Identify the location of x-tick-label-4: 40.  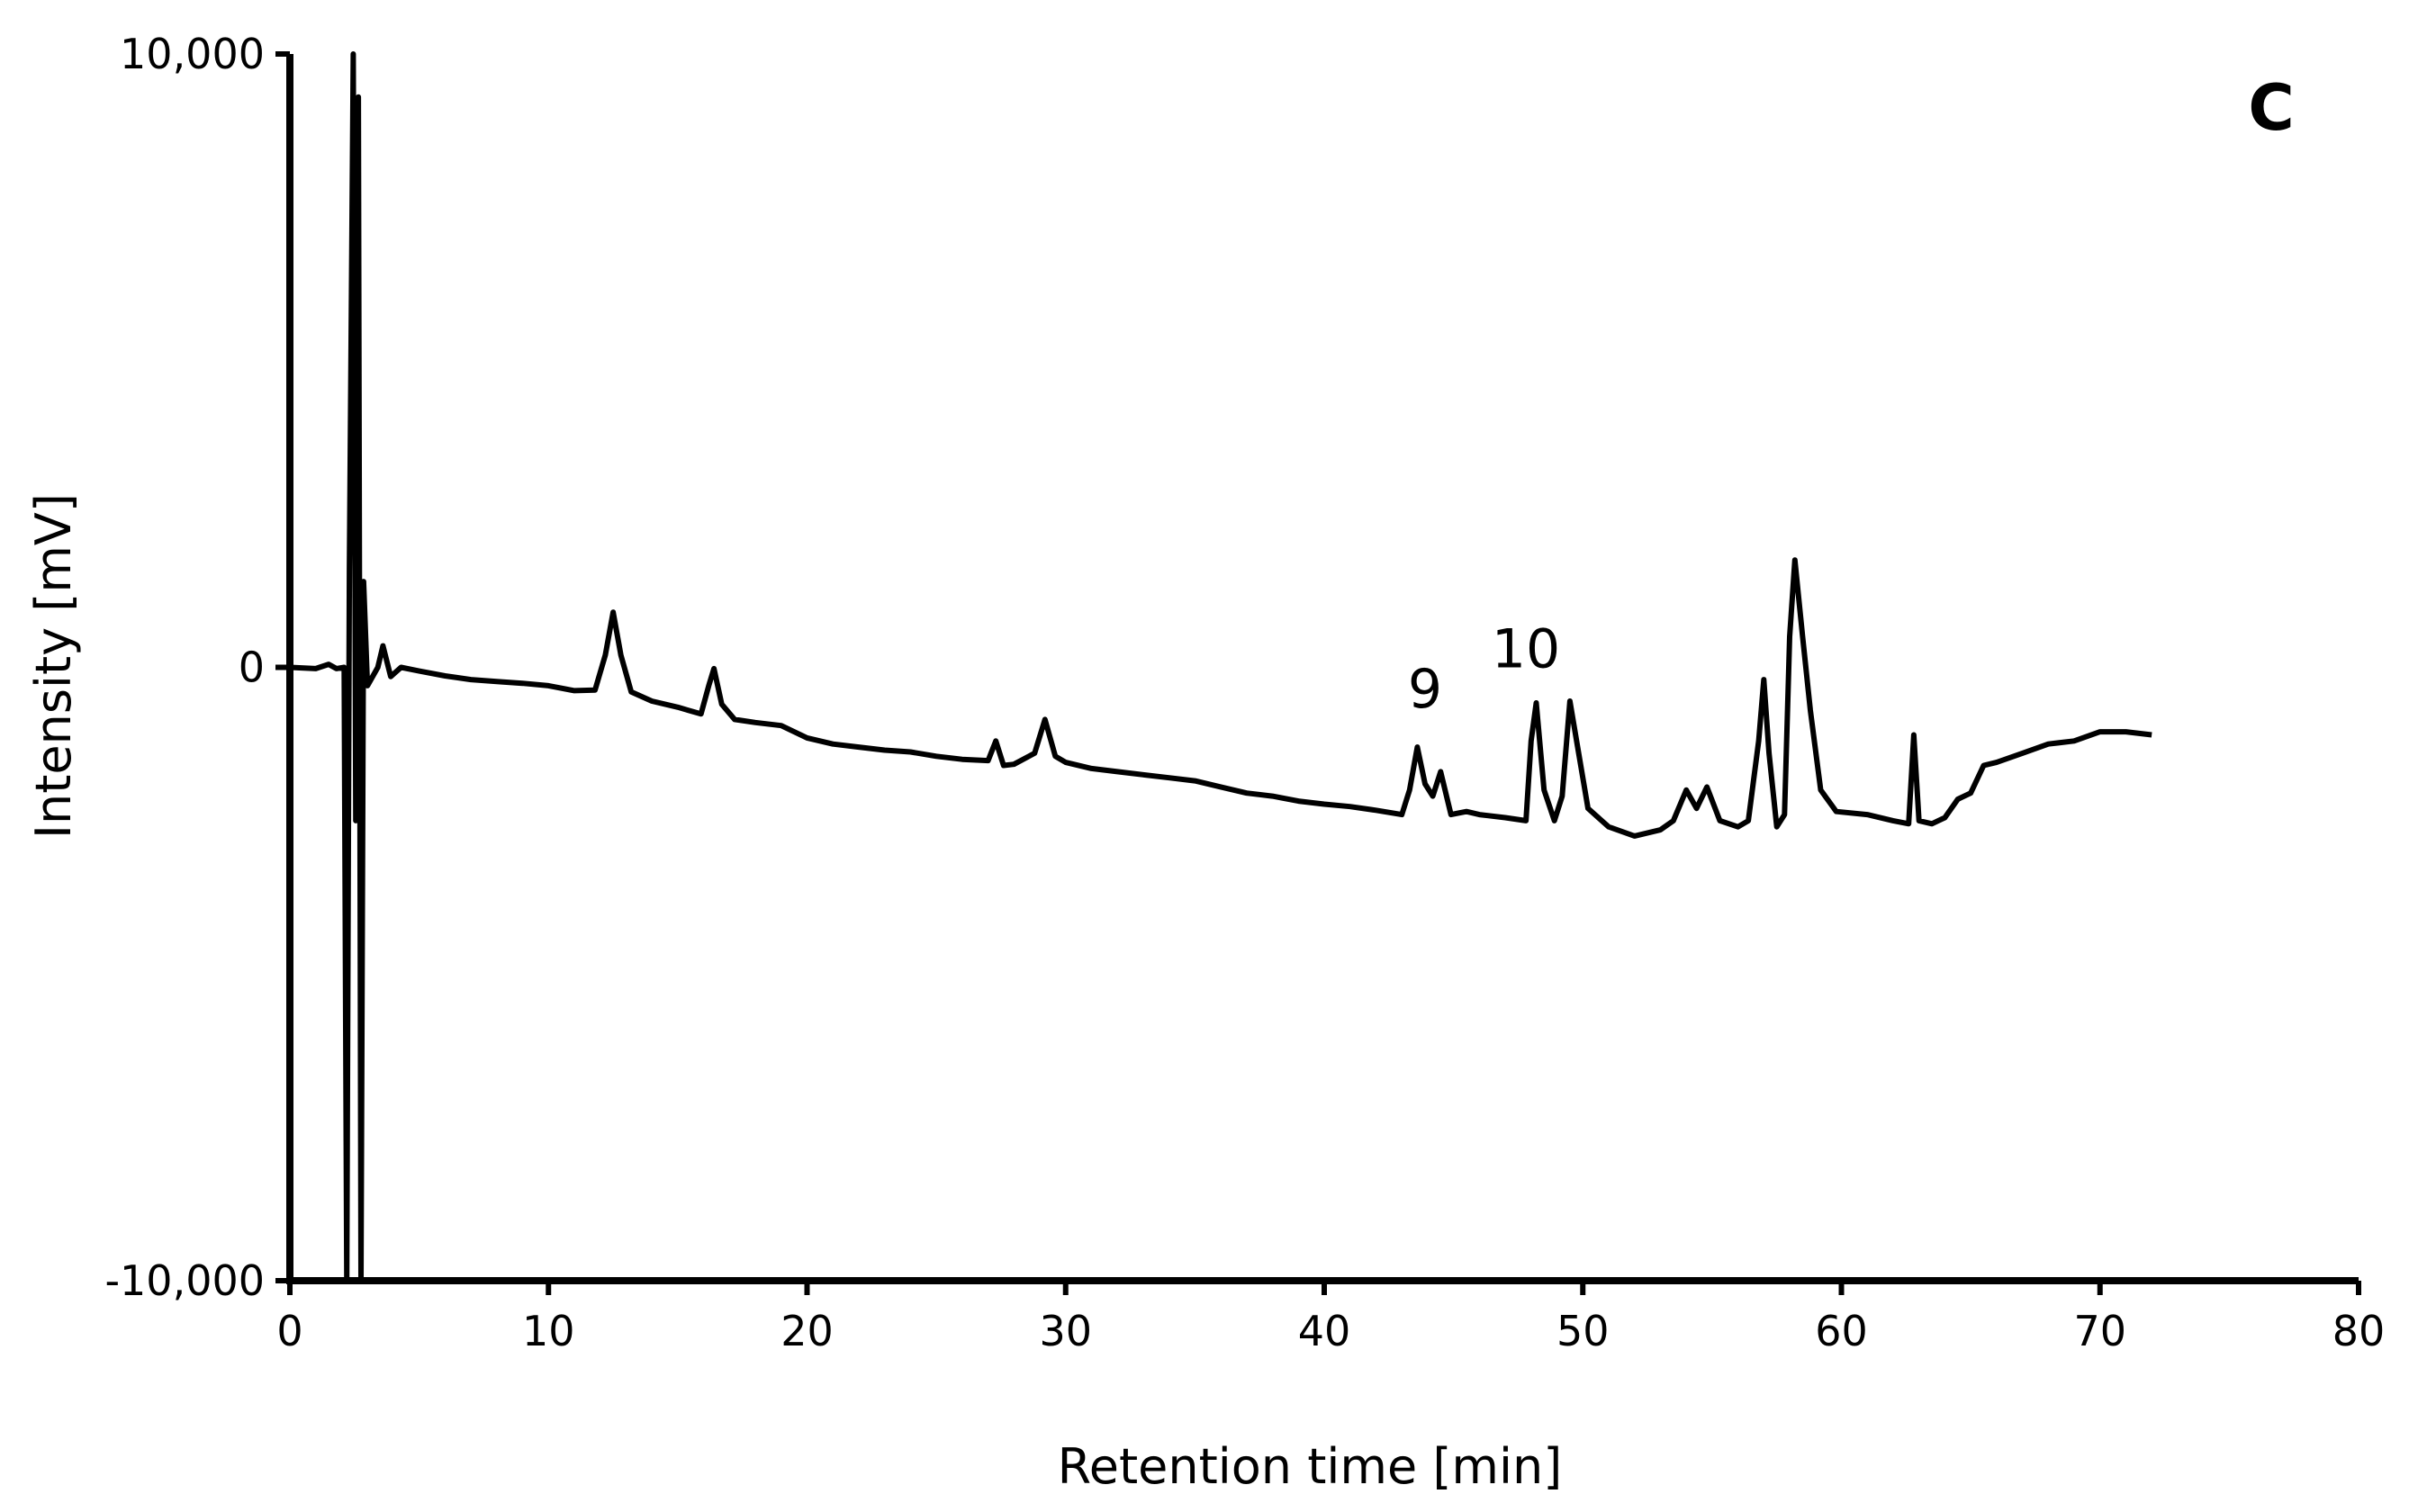
(1324, 1331).